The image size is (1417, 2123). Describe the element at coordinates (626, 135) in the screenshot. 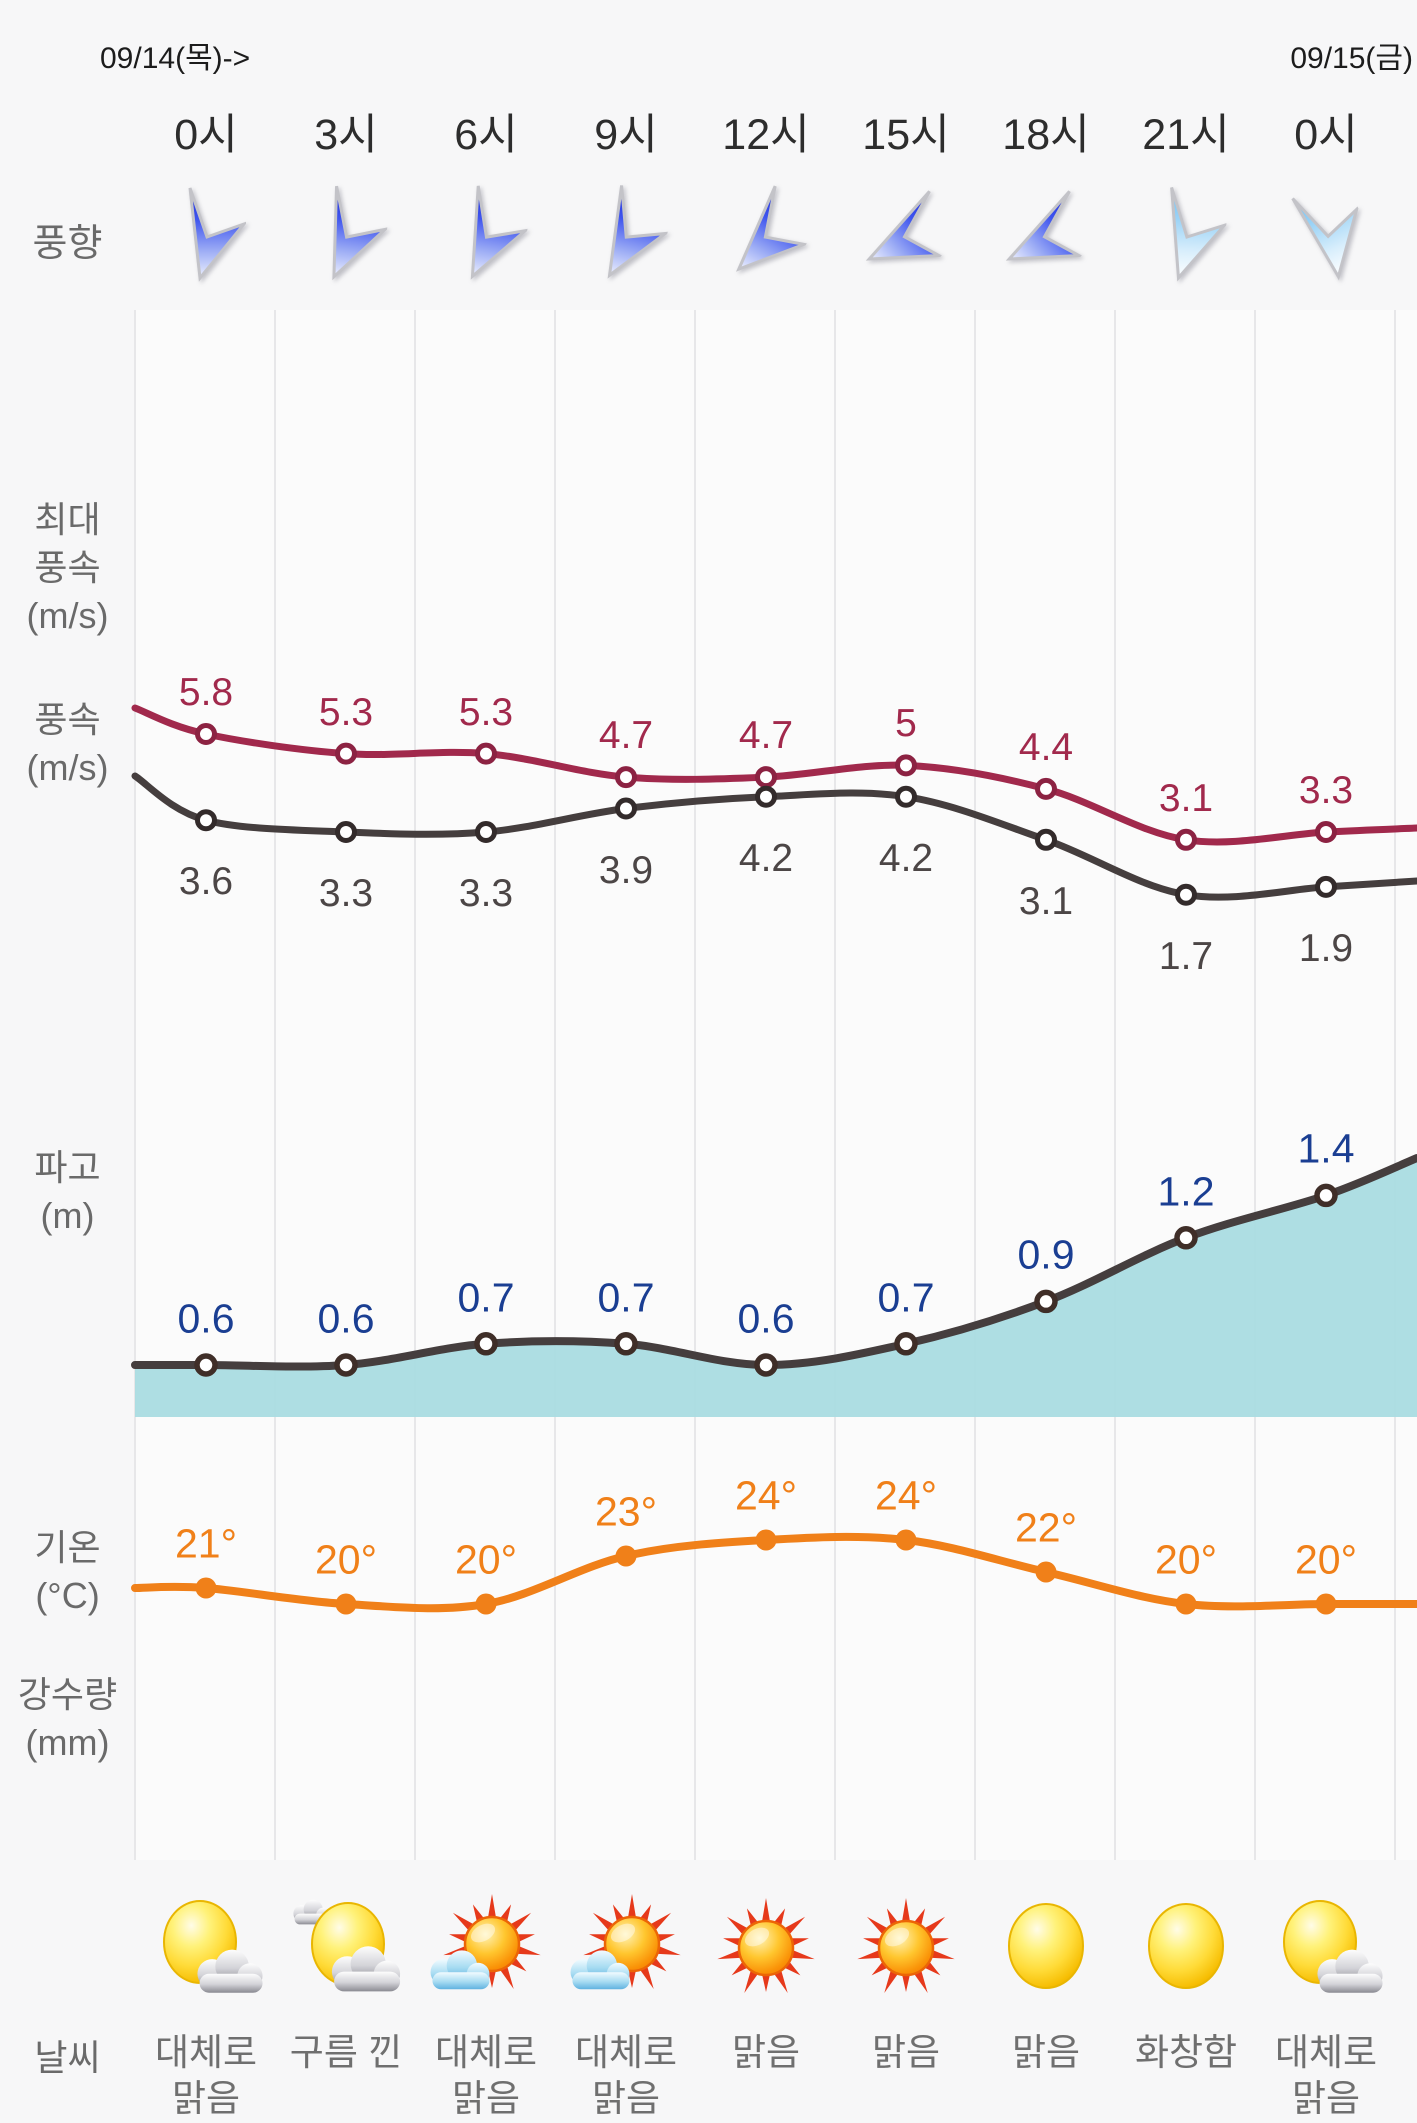

I see `time-label: 9시` at that location.